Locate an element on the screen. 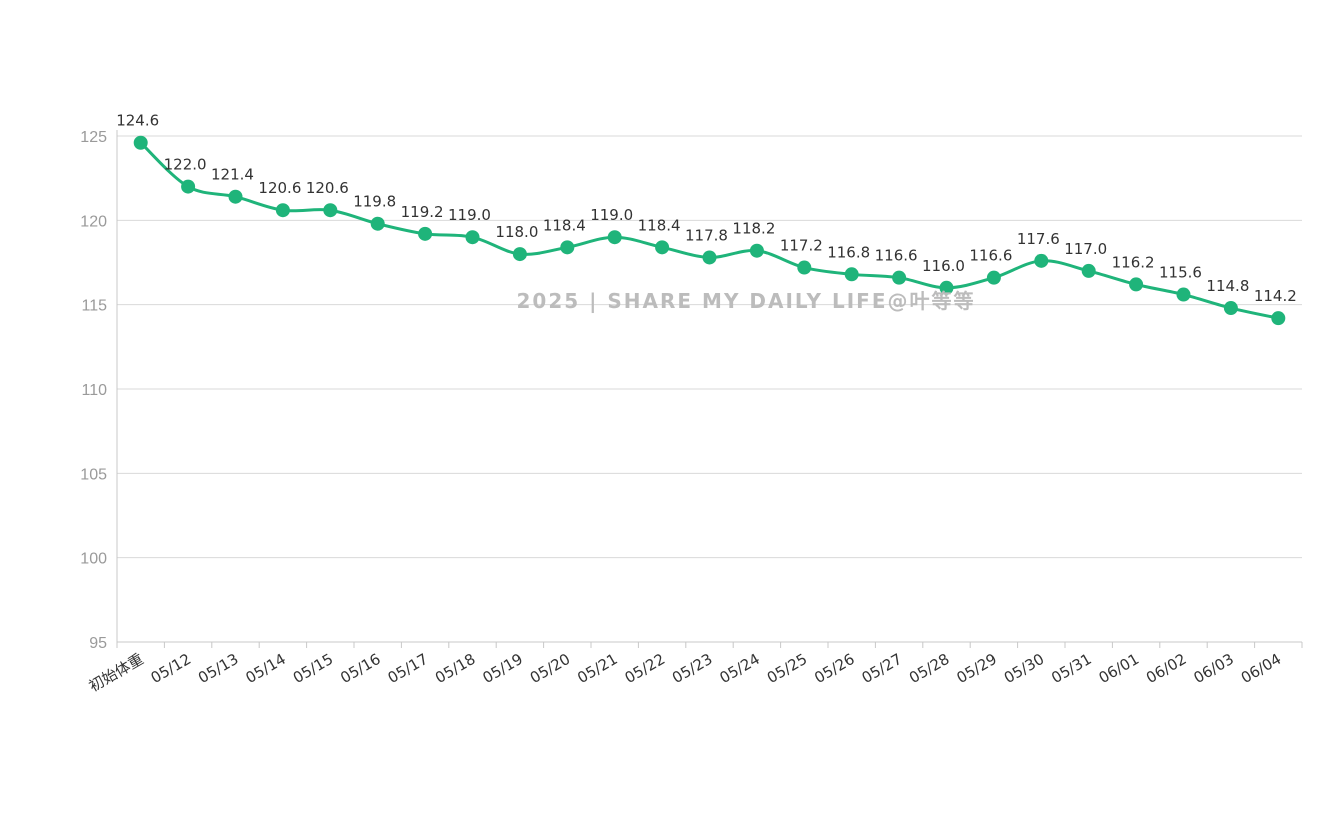  x-tick-label: 05/15 is located at coordinates (313, 668).